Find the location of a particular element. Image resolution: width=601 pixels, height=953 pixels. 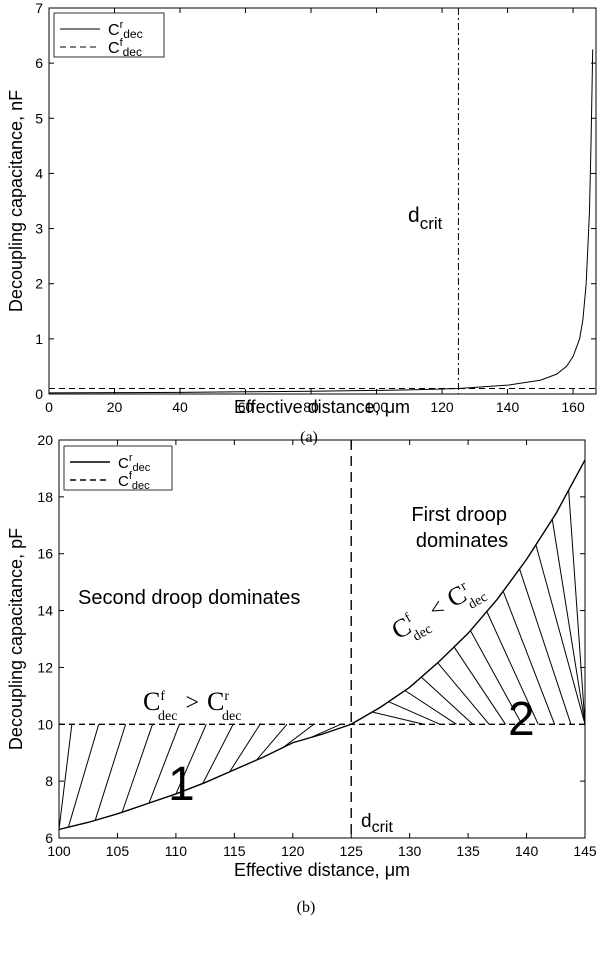

panel-a-x-tick-label: 40 is located at coordinates (180, 407).